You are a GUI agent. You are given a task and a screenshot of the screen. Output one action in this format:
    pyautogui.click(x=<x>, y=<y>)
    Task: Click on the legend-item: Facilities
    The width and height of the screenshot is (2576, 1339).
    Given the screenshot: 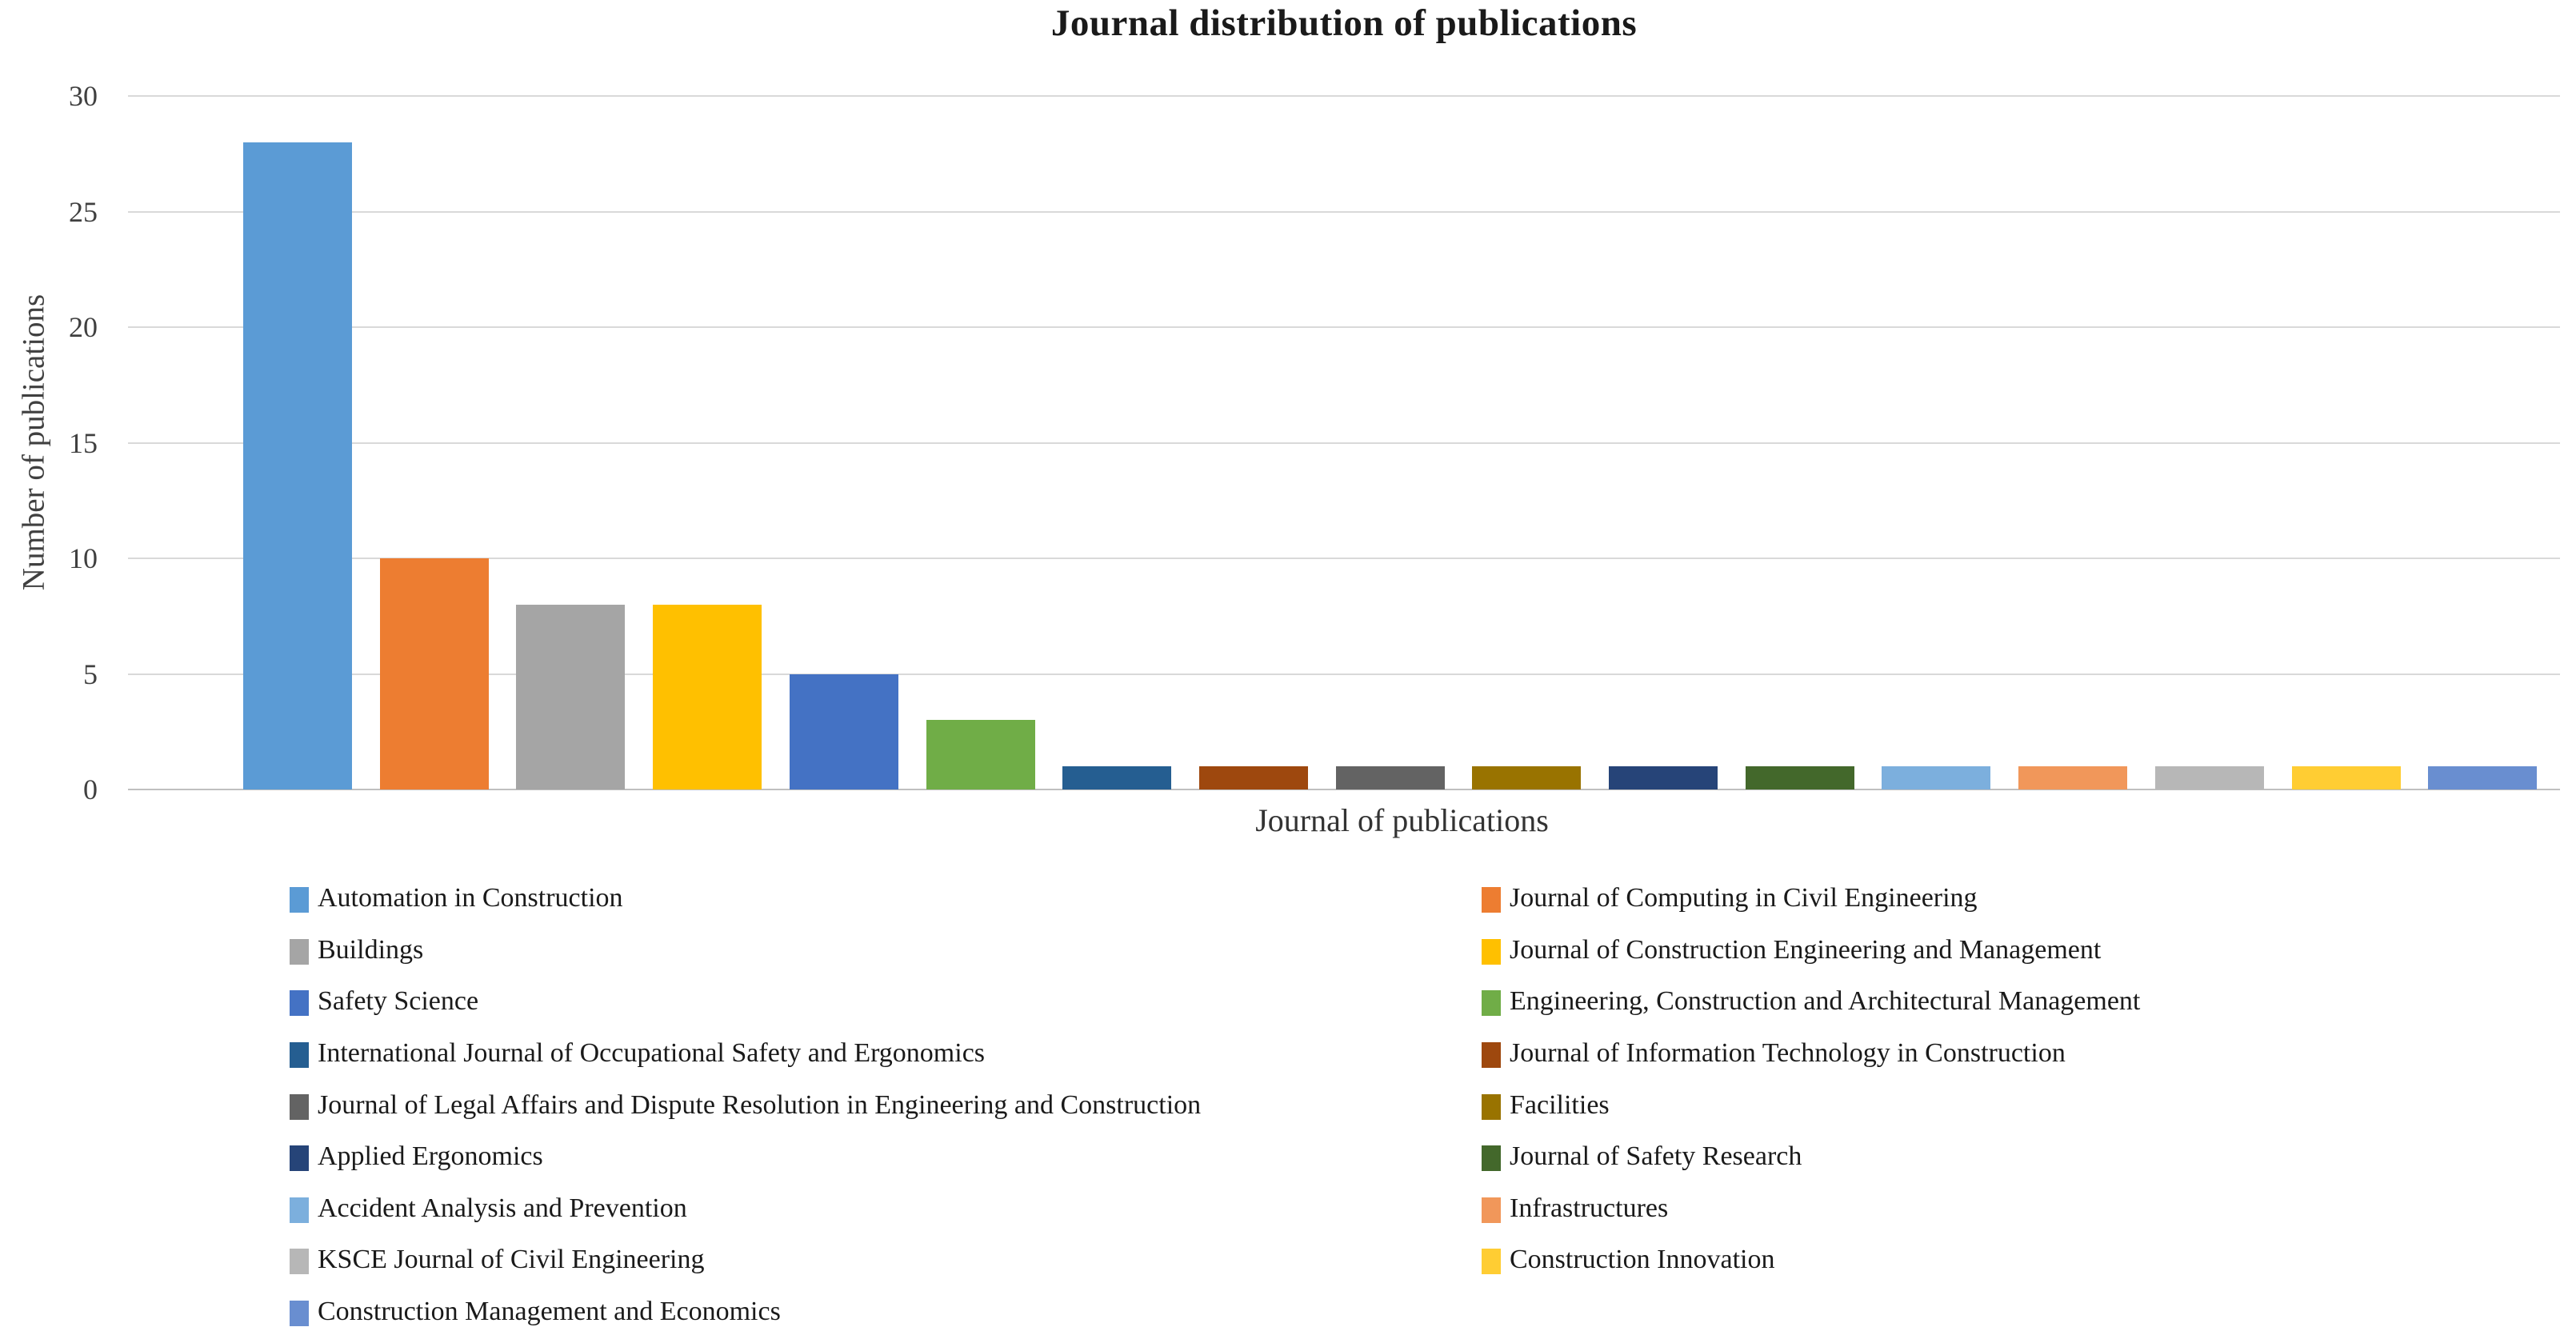 What is the action you would take?
    pyautogui.click(x=1930, y=1107)
    